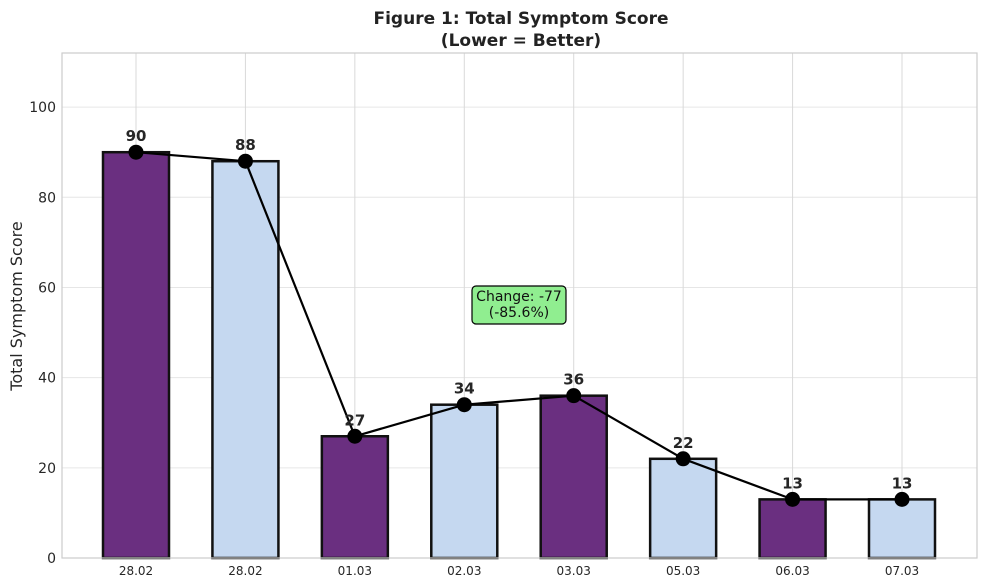 The width and height of the screenshot is (987, 587). What do you see at coordinates (683, 443) in the screenshot?
I see `data-label-5: 22` at bounding box center [683, 443].